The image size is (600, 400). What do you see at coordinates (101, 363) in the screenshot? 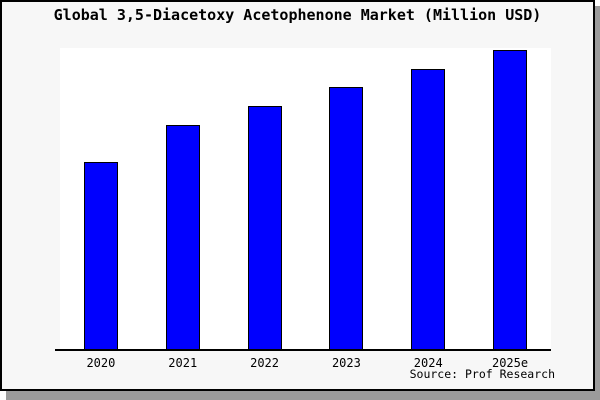
I see `x-axis-label-2020: 2020` at bounding box center [101, 363].